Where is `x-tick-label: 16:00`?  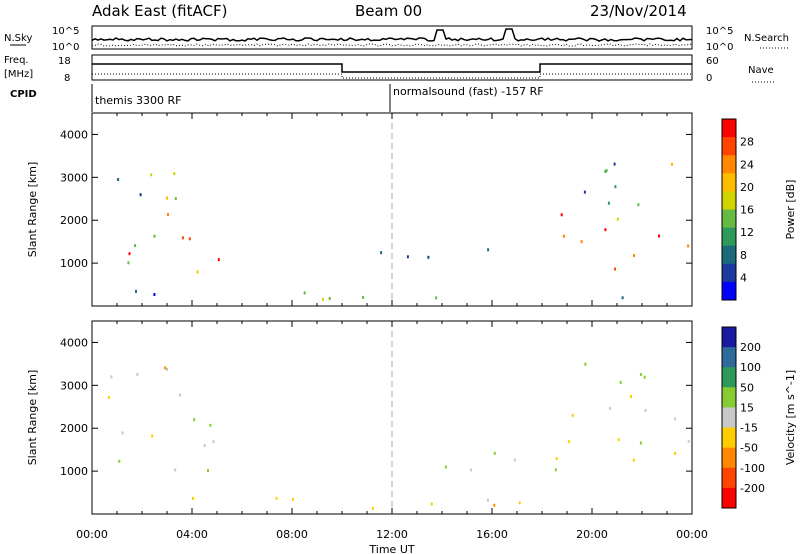
x-tick-label: 16:00 is located at coordinates (492, 534).